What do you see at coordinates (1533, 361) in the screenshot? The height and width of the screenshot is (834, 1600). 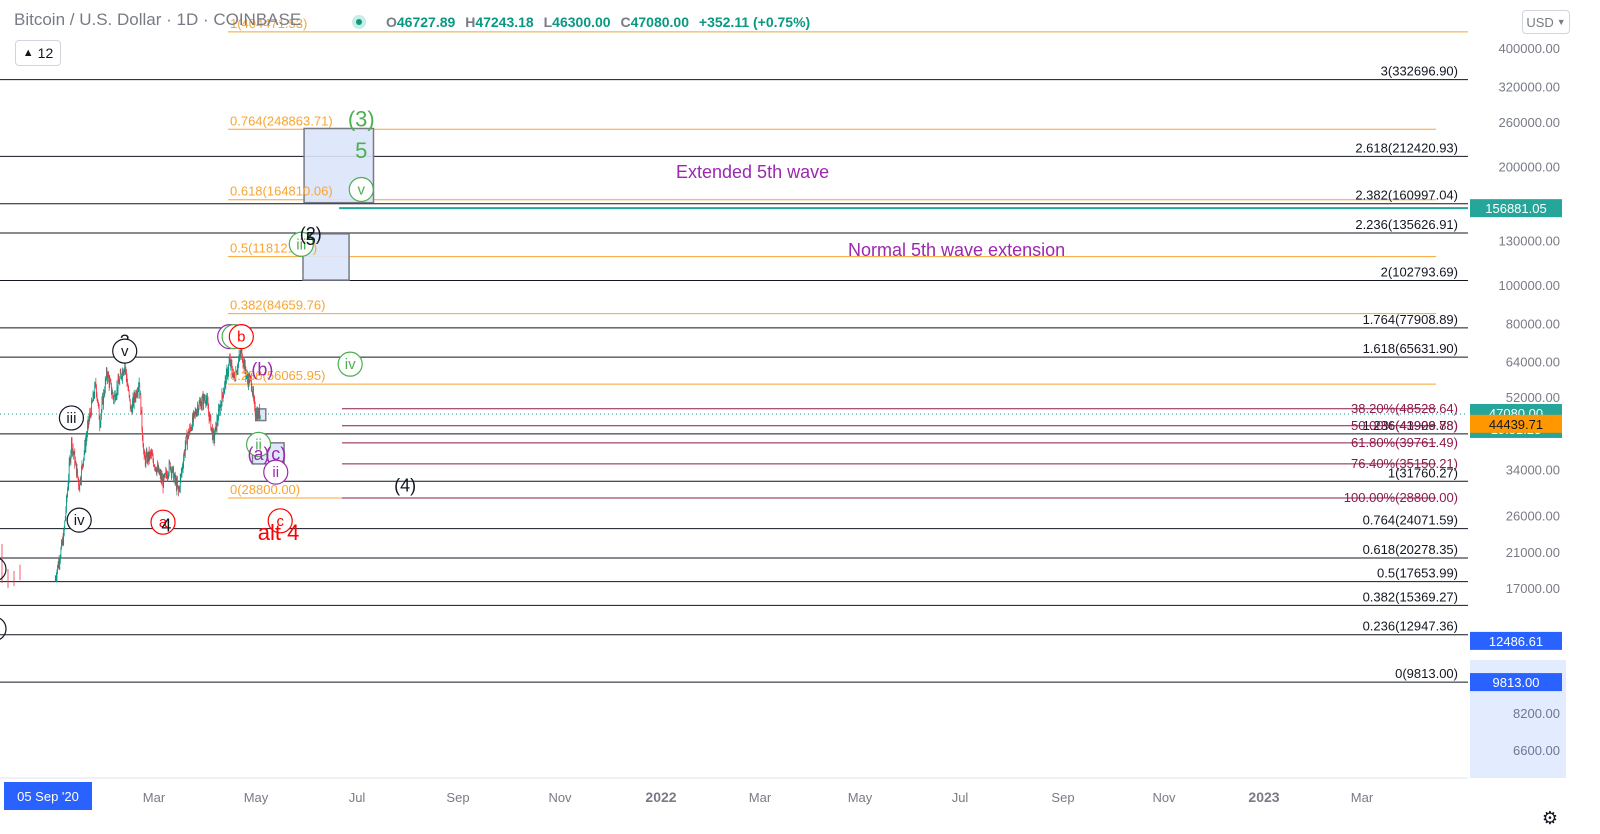 I see `price-tick-label: 64000.00` at bounding box center [1533, 361].